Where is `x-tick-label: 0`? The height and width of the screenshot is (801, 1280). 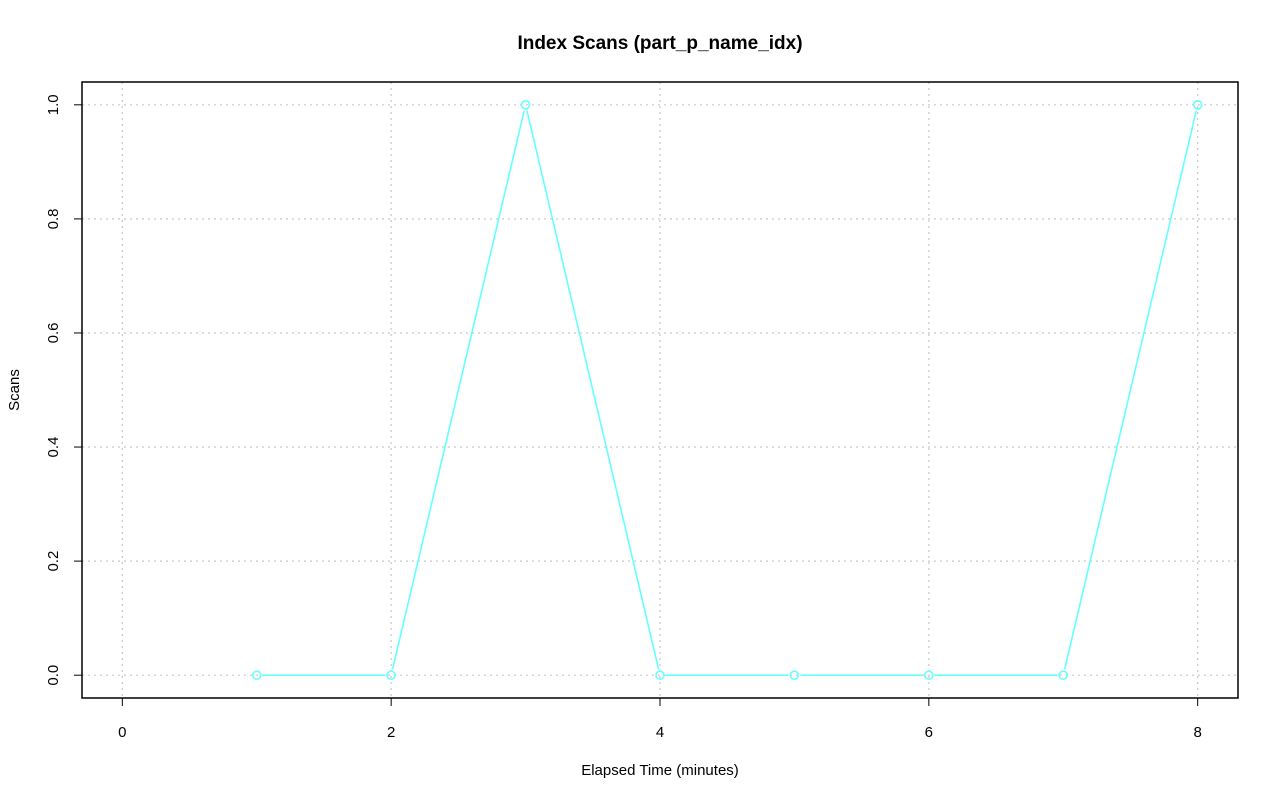
x-tick-label: 0 is located at coordinates (122, 732).